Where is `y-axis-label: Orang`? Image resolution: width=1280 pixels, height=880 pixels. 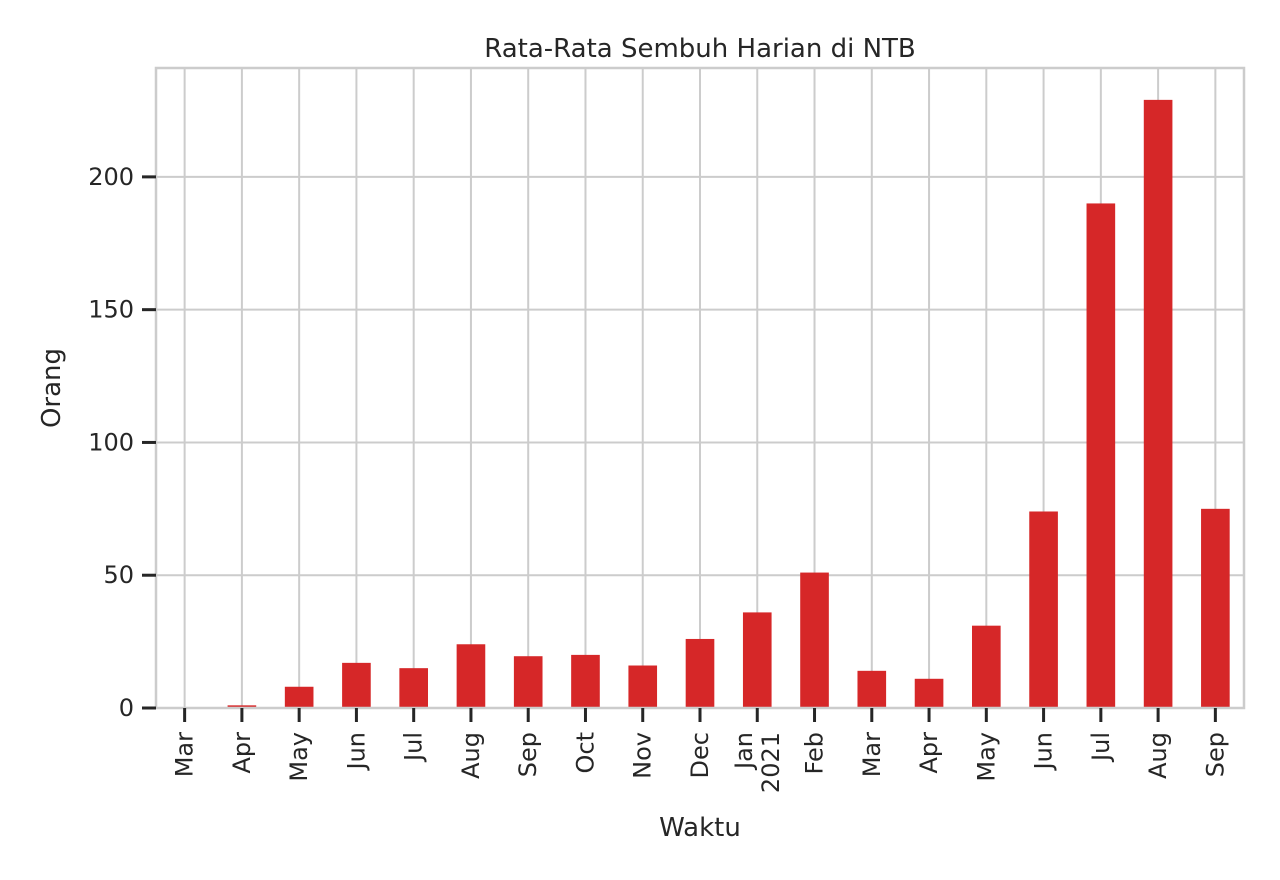 y-axis-label: Orang is located at coordinates (52, 388).